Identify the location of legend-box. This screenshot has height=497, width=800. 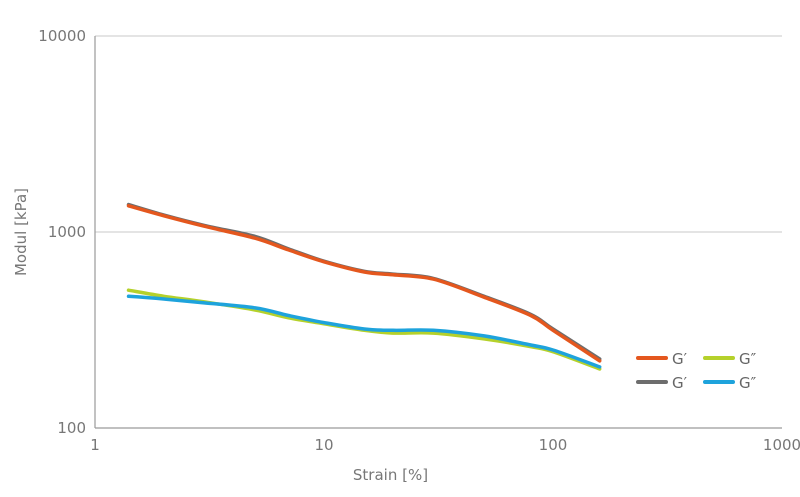
(698, 371).